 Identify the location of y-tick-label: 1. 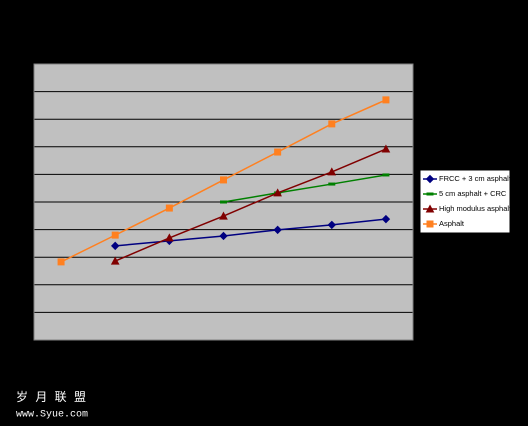
(25, 312).